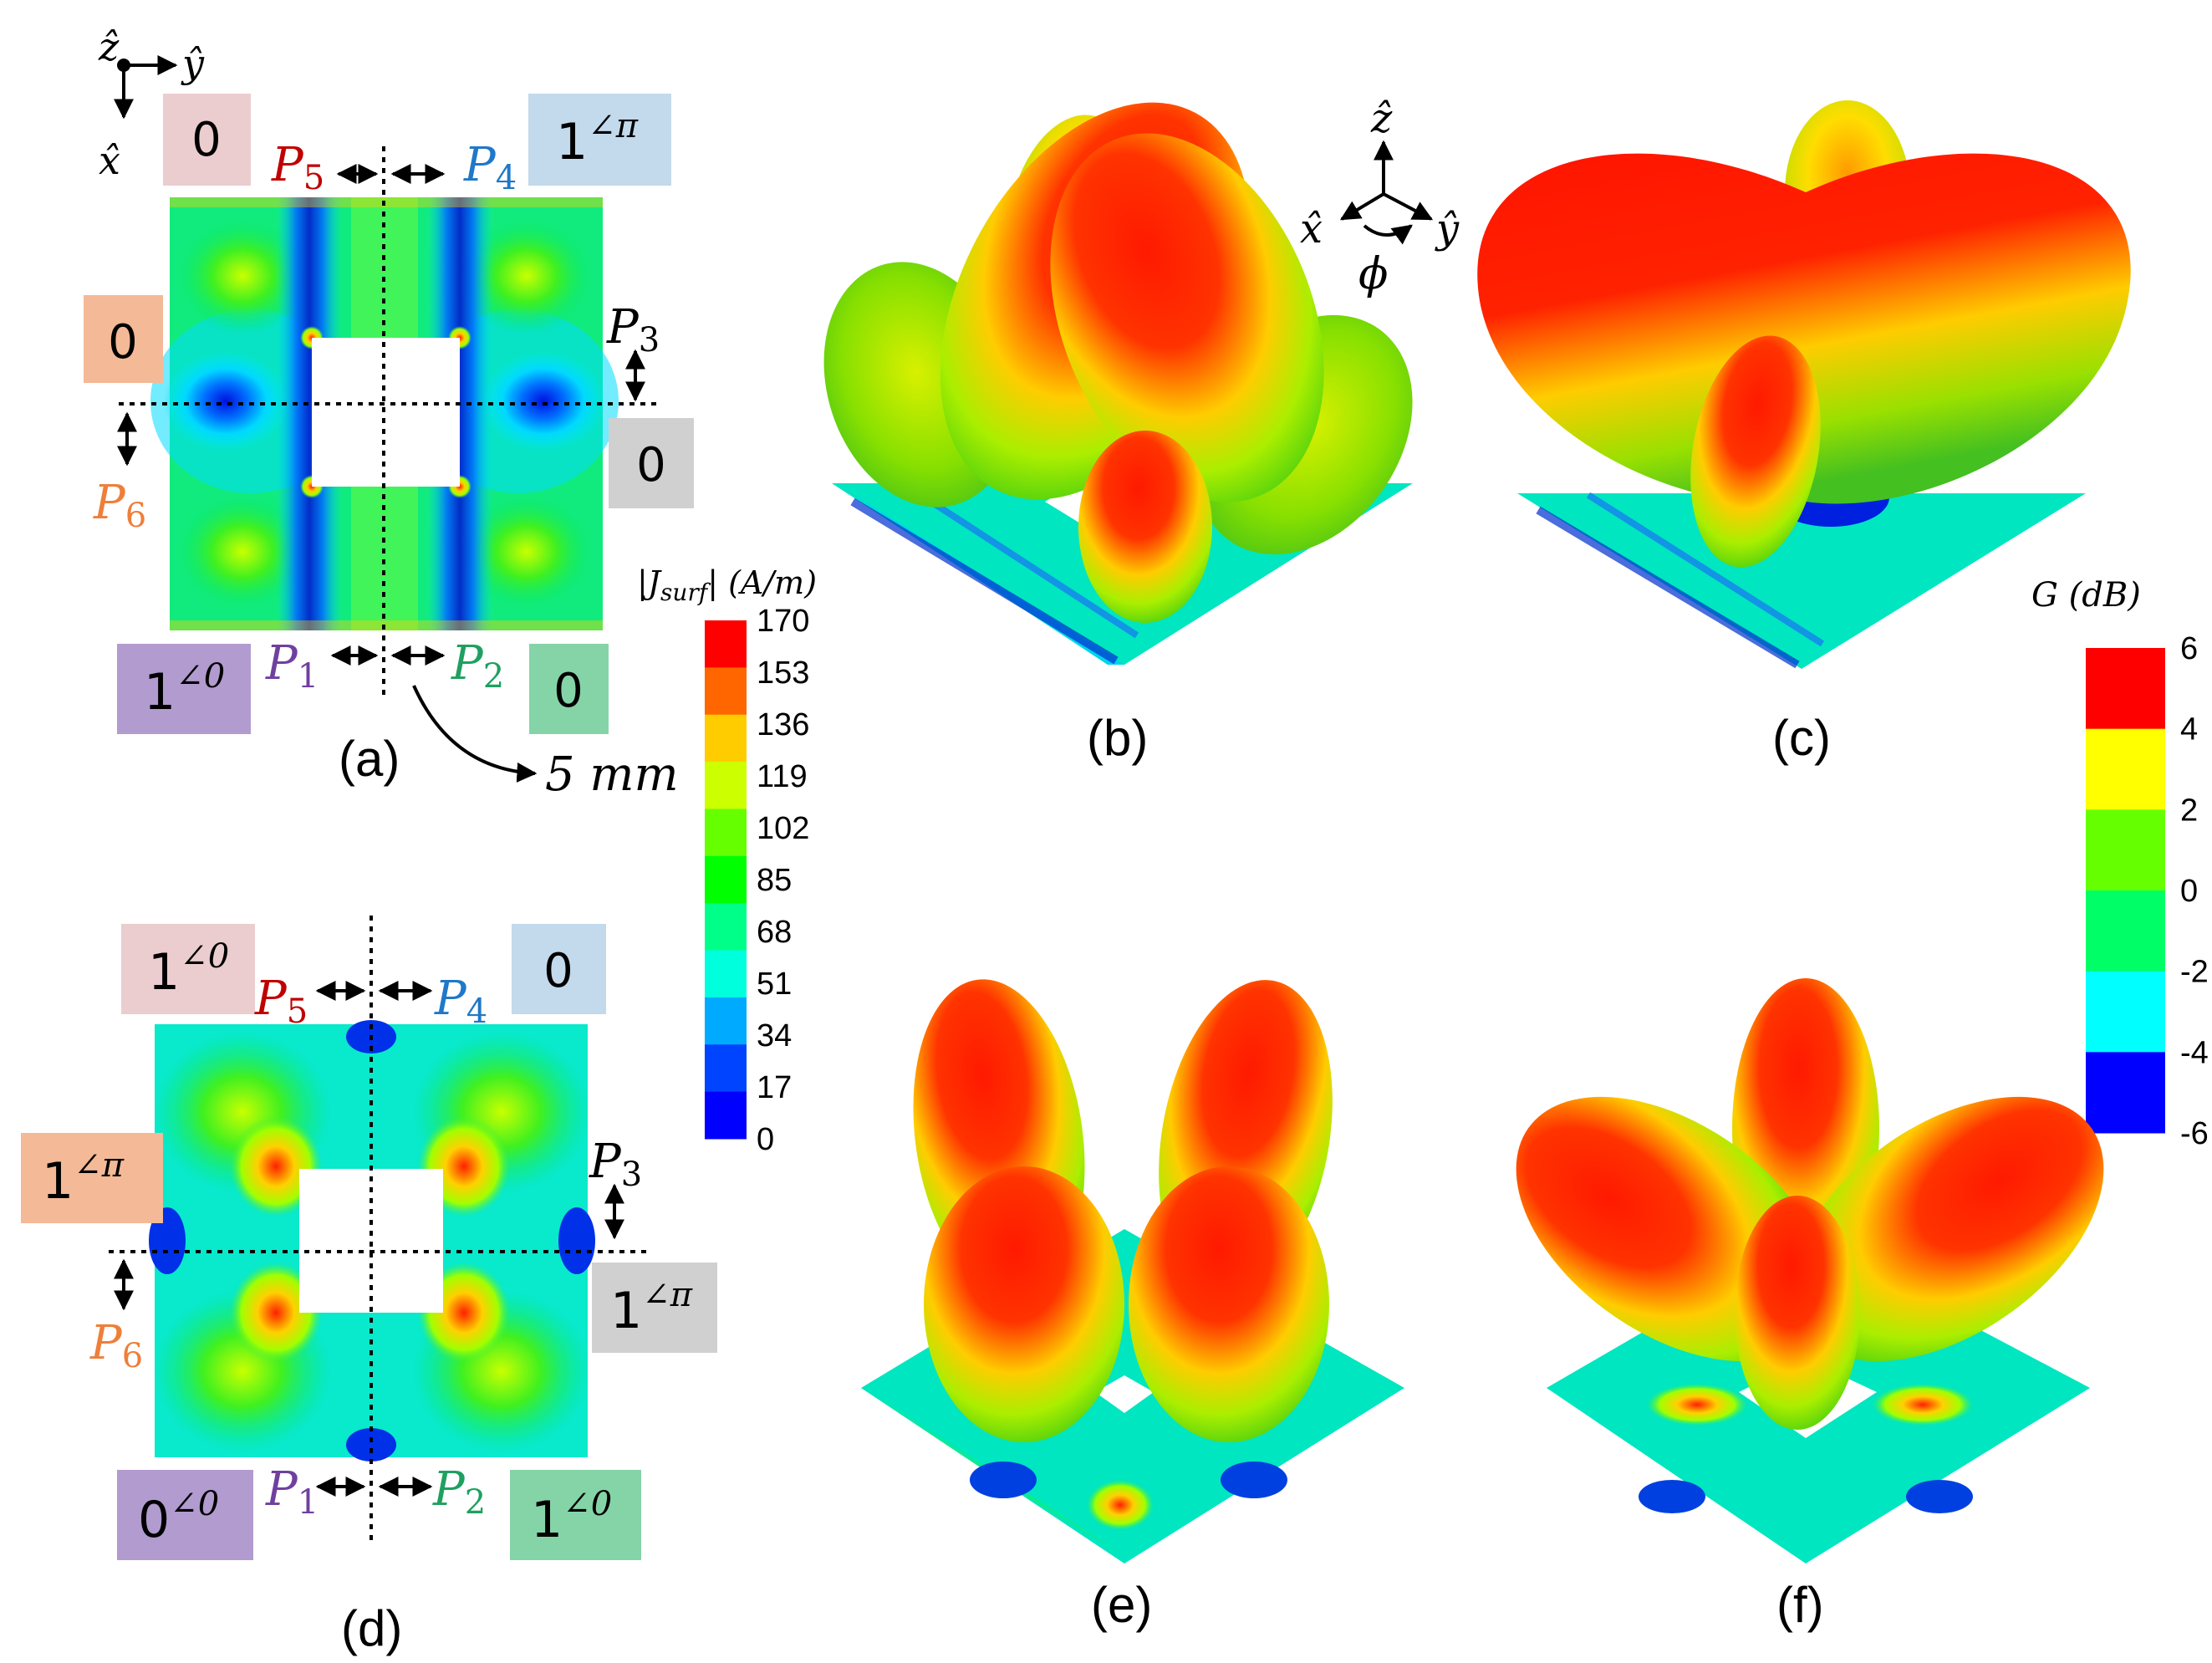 Image resolution: width=2212 pixels, height=1663 pixels. I want to click on lobe-b-main-right, so click(1187, 318).